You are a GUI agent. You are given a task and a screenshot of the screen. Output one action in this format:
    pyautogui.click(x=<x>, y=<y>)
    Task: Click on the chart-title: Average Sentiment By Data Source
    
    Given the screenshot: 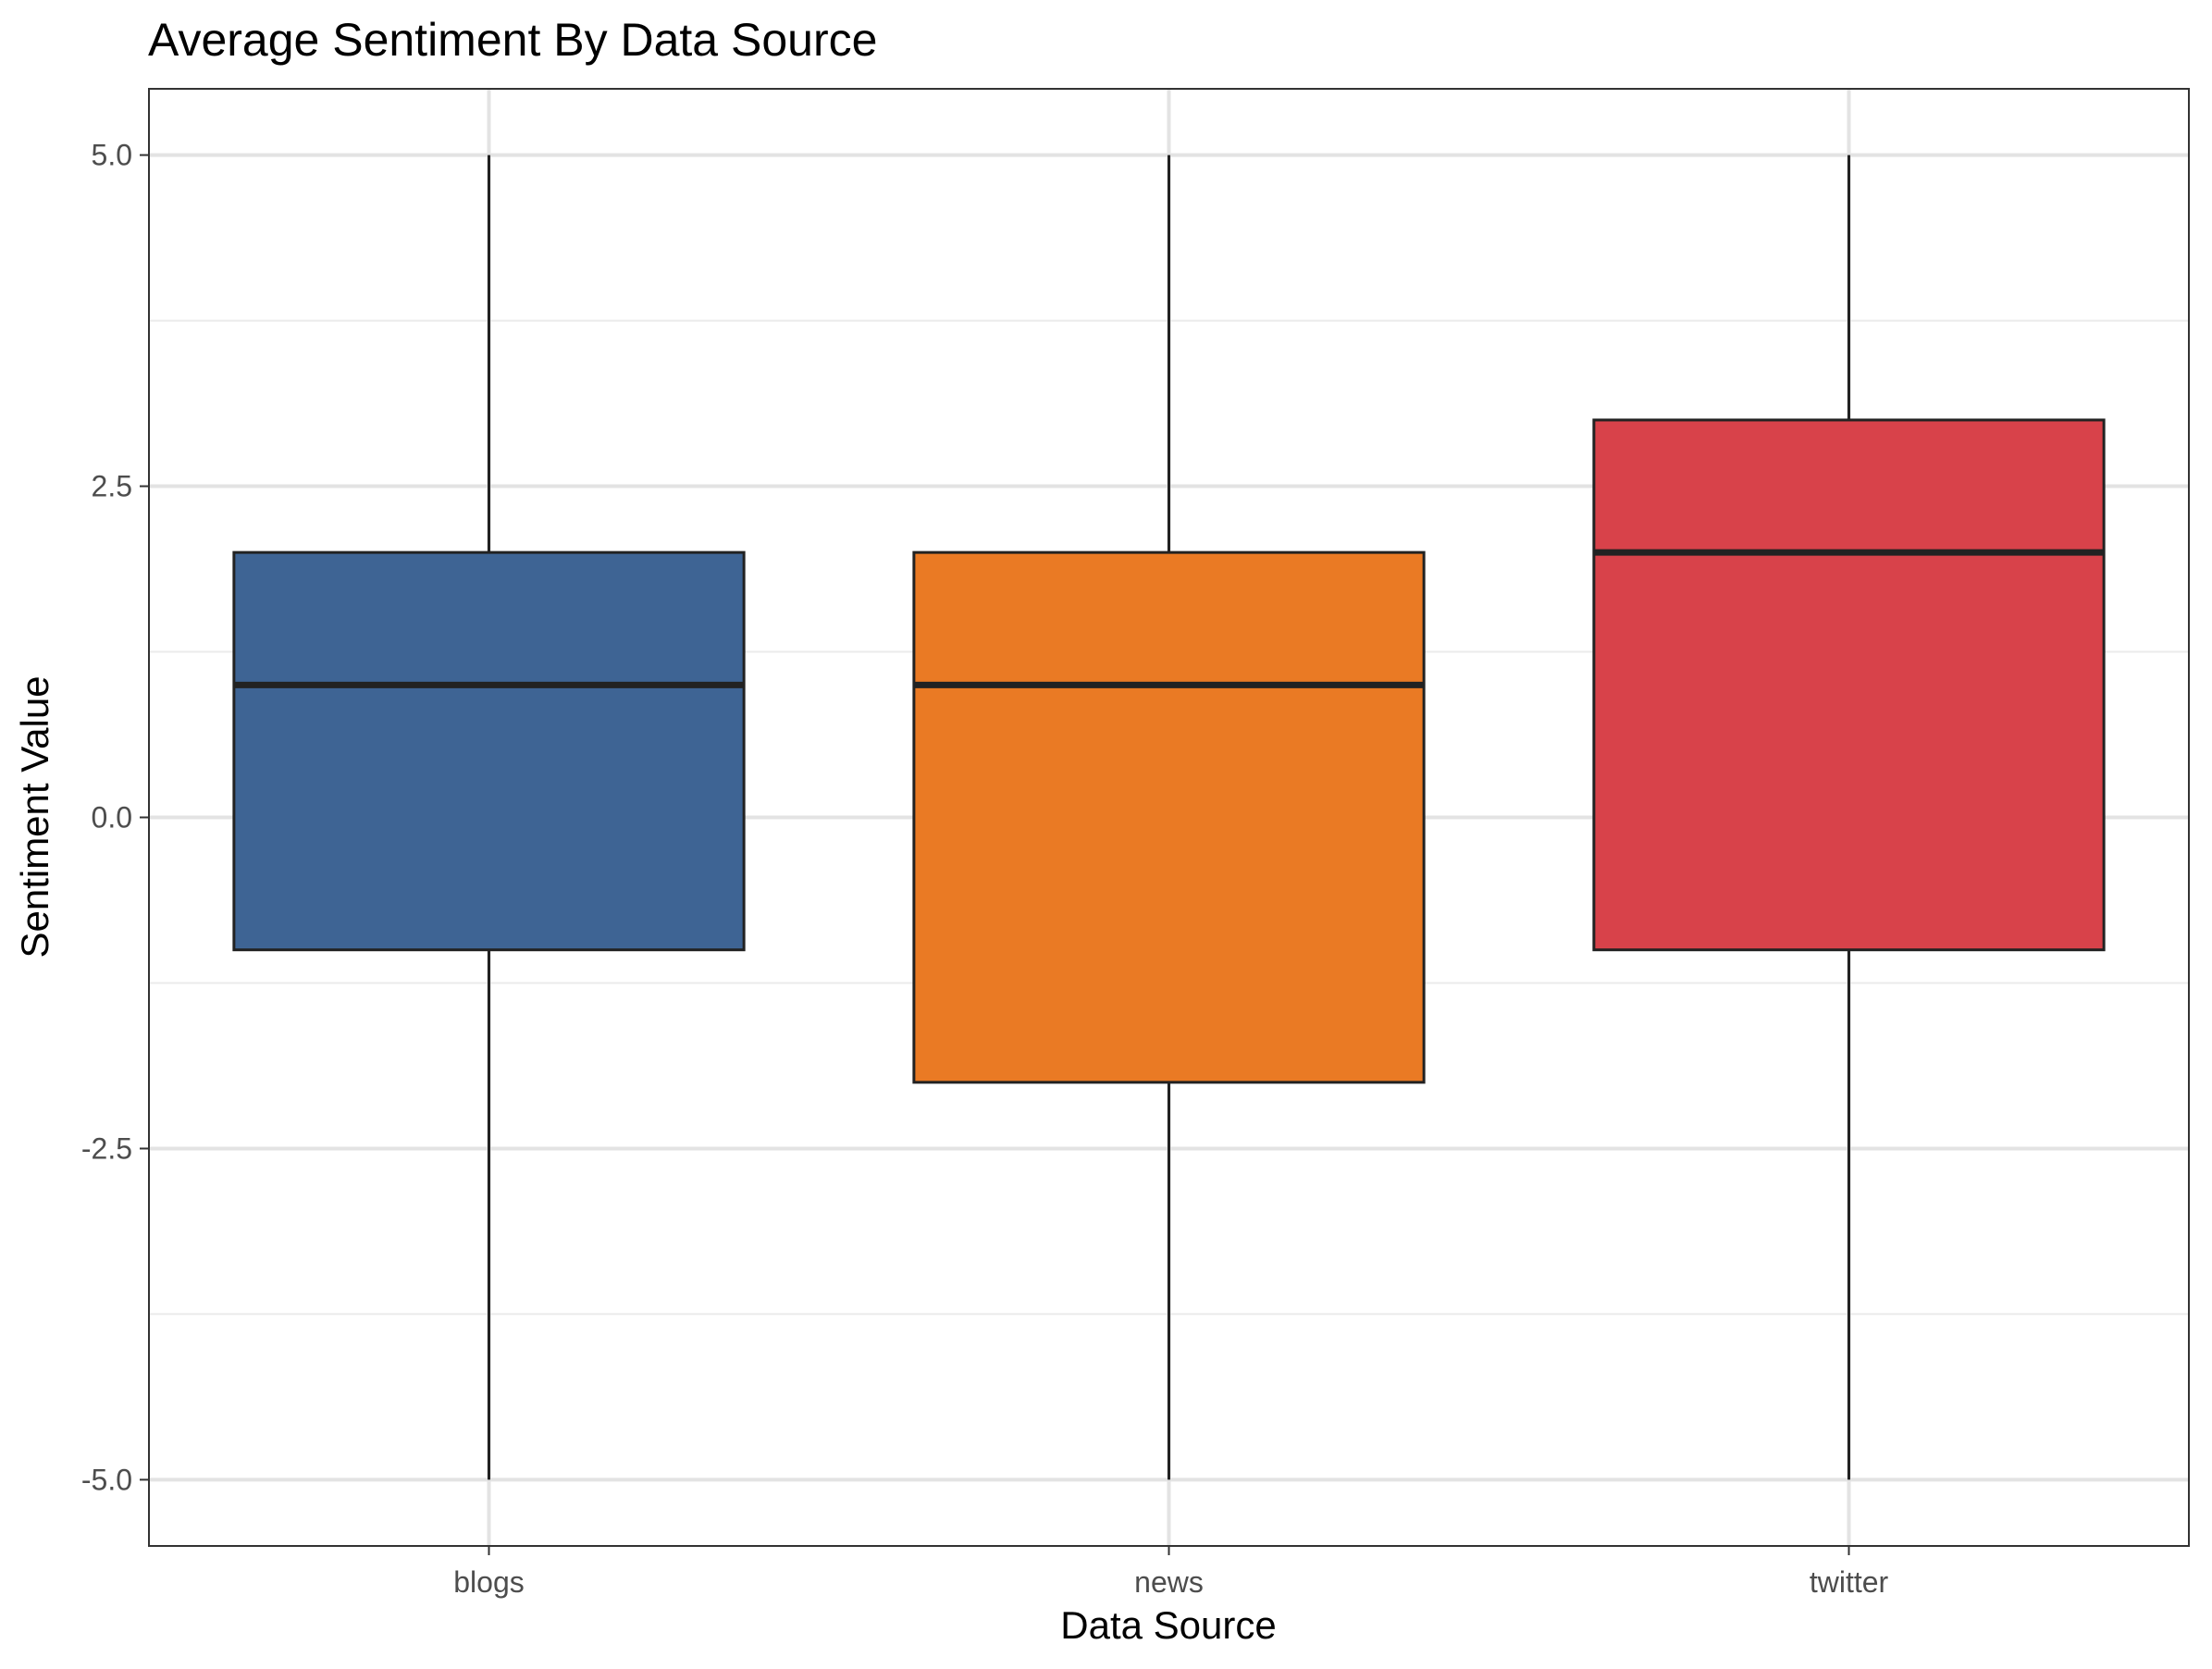 What is the action you would take?
    pyautogui.click(x=513, y=40)
    